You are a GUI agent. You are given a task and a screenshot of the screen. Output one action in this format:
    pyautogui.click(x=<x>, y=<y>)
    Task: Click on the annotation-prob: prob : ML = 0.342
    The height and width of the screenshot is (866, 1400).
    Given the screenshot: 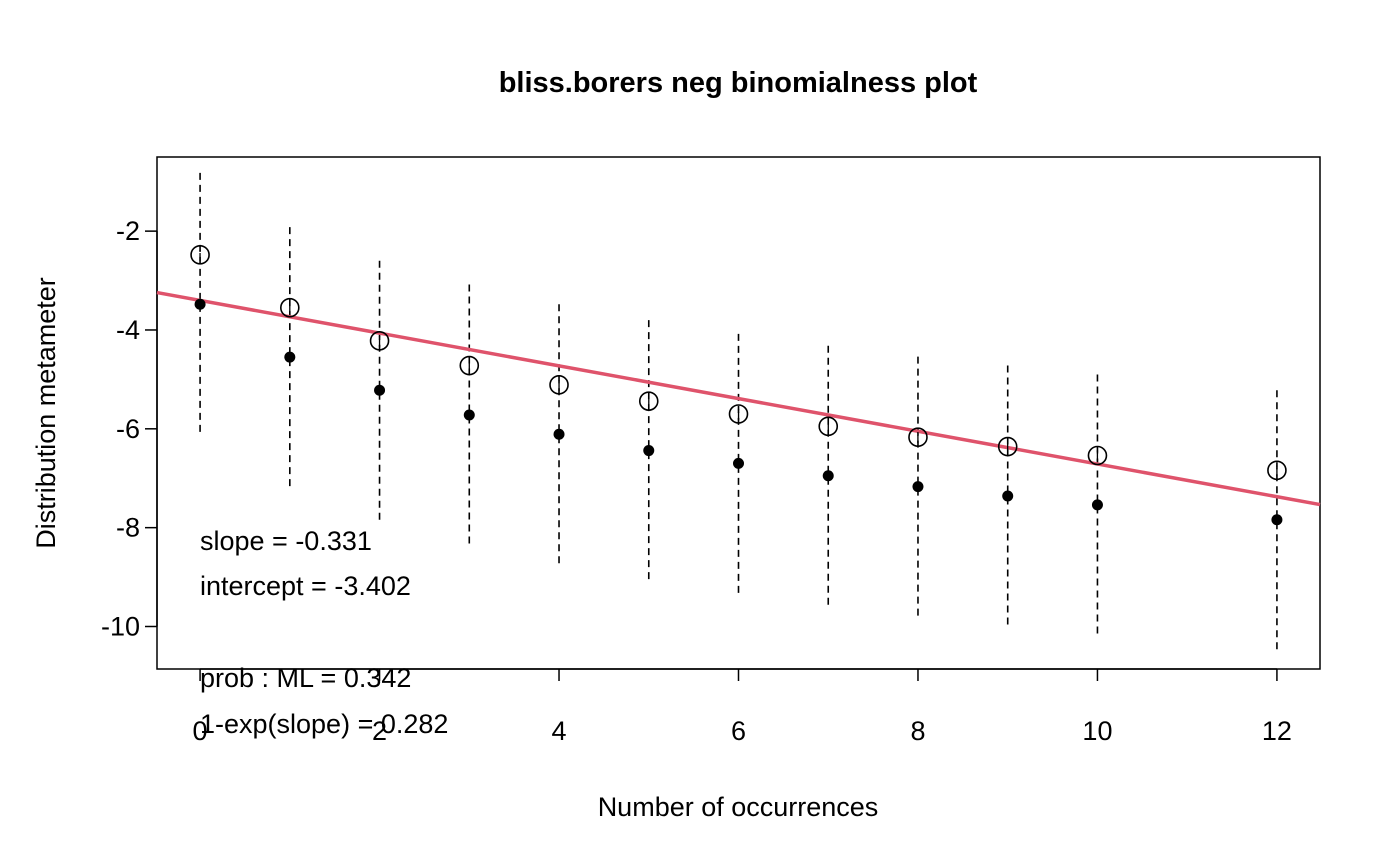 What is the action you would take?
    pyautogui.click(x=305, y=678)
    